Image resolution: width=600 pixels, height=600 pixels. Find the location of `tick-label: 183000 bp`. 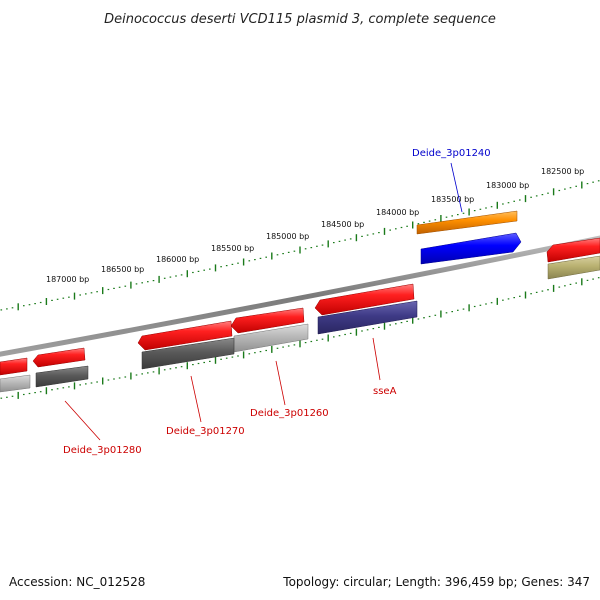

tick-label: 183000 bp is located at coordinates (507, 185).